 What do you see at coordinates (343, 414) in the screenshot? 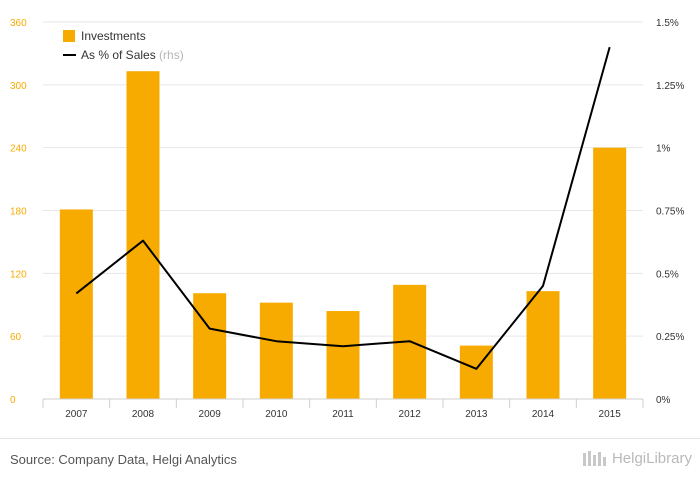
I see `x-tick-label: 2011` at bounding box center [343, 414].